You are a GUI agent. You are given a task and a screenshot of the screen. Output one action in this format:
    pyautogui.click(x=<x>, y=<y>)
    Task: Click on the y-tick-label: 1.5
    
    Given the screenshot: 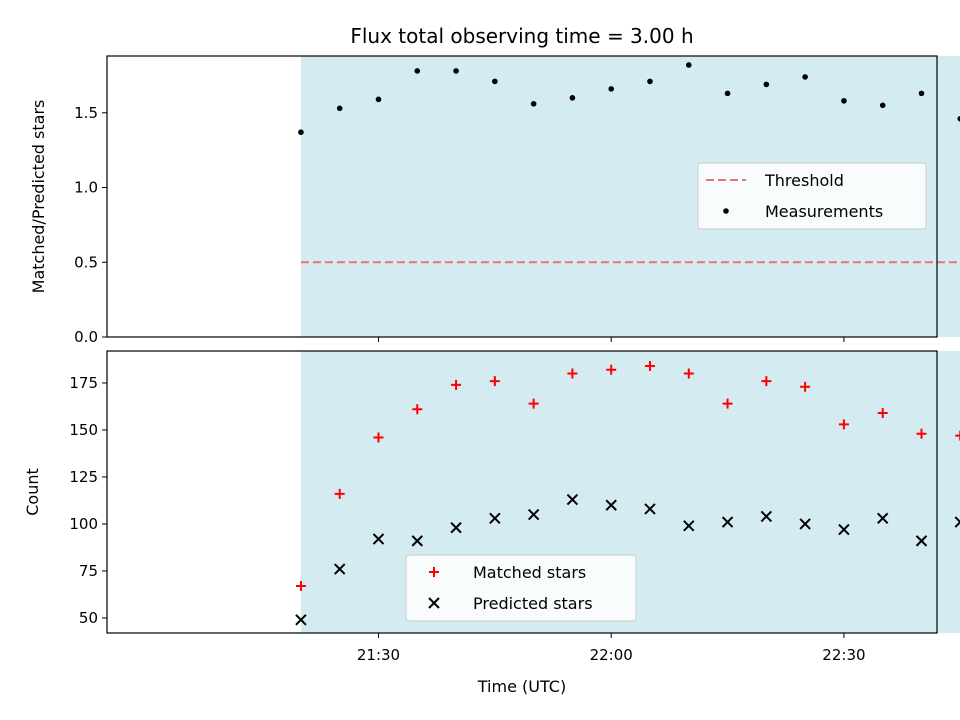 What is the action you would take?
    pyautogui.click(x=86, y=113)
    